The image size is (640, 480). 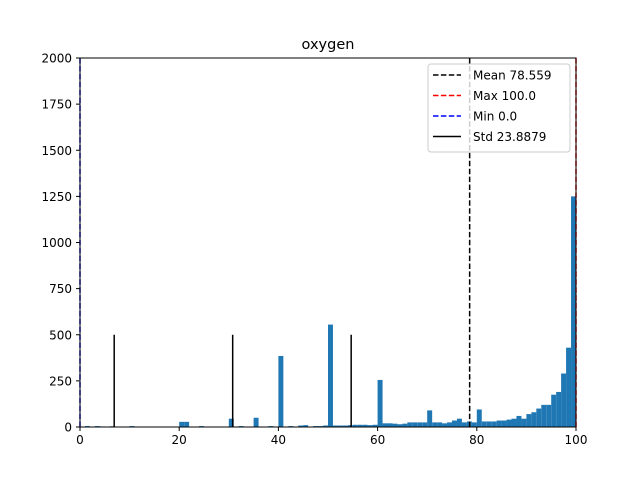 I want to click on y-tick-label-0: 0, so click(x=68, y=428).